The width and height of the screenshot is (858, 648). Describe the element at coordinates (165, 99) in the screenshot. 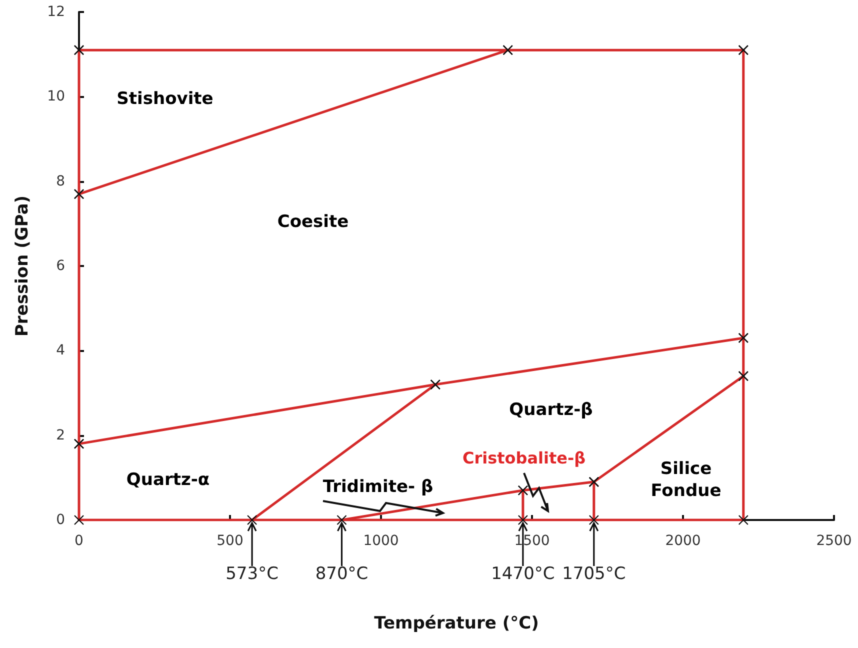

I see `annotation: Stishovite` at that location.